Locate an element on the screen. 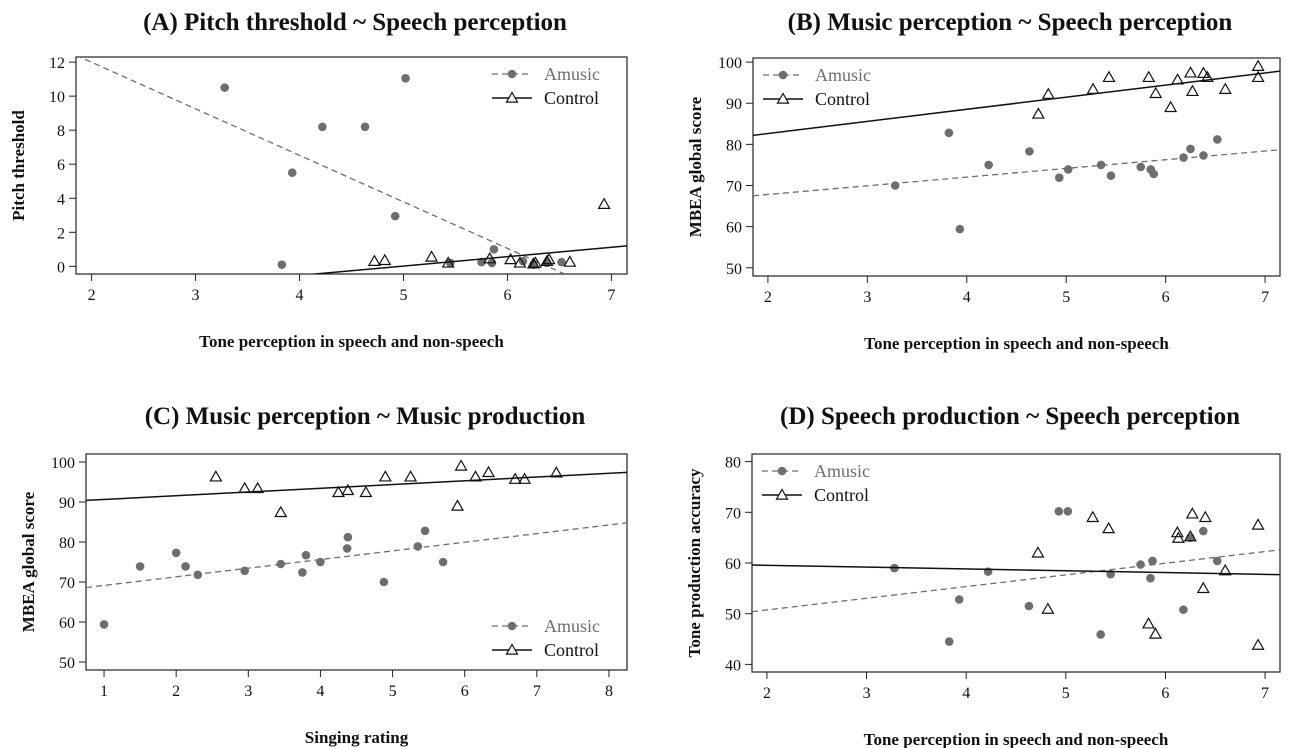 The image size is (1295, 748). y-tick-label: 12 is located at coordinates (57, 63).